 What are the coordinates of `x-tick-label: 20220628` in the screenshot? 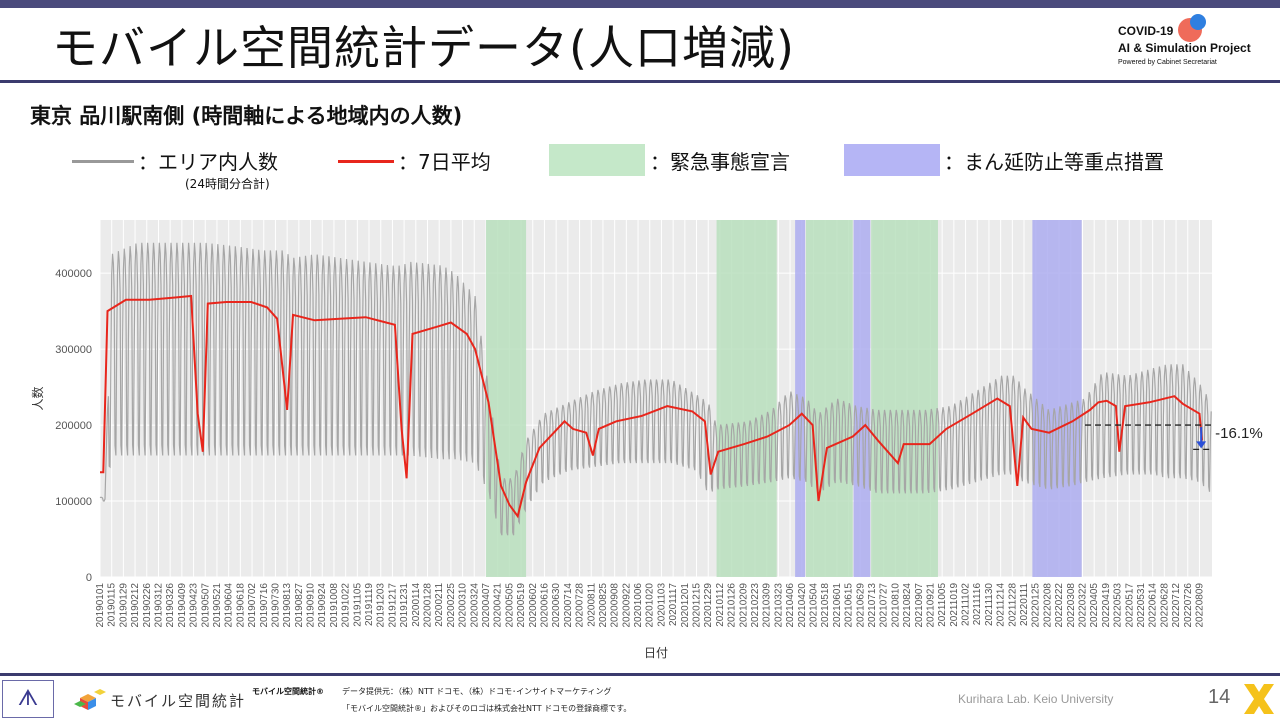 It's located at (1164, 605).